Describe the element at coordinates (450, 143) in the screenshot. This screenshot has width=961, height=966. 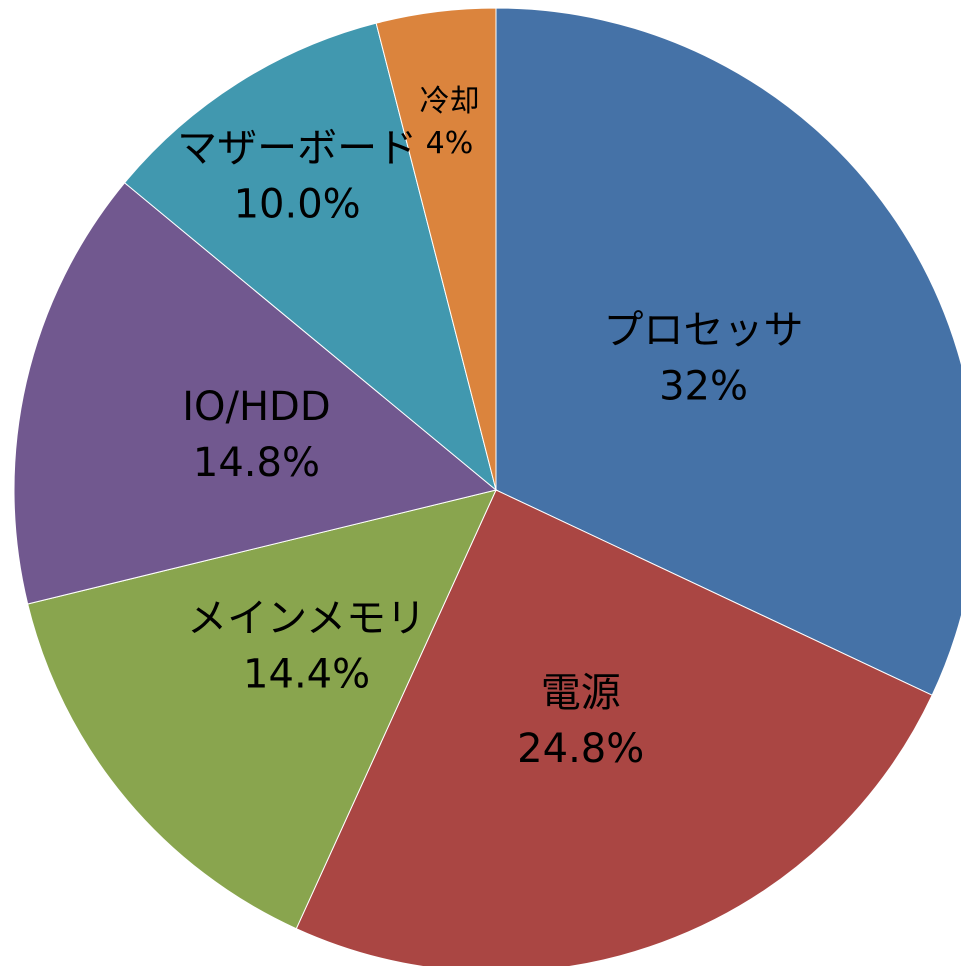
I see `slice-value-label: 4%` at that location.